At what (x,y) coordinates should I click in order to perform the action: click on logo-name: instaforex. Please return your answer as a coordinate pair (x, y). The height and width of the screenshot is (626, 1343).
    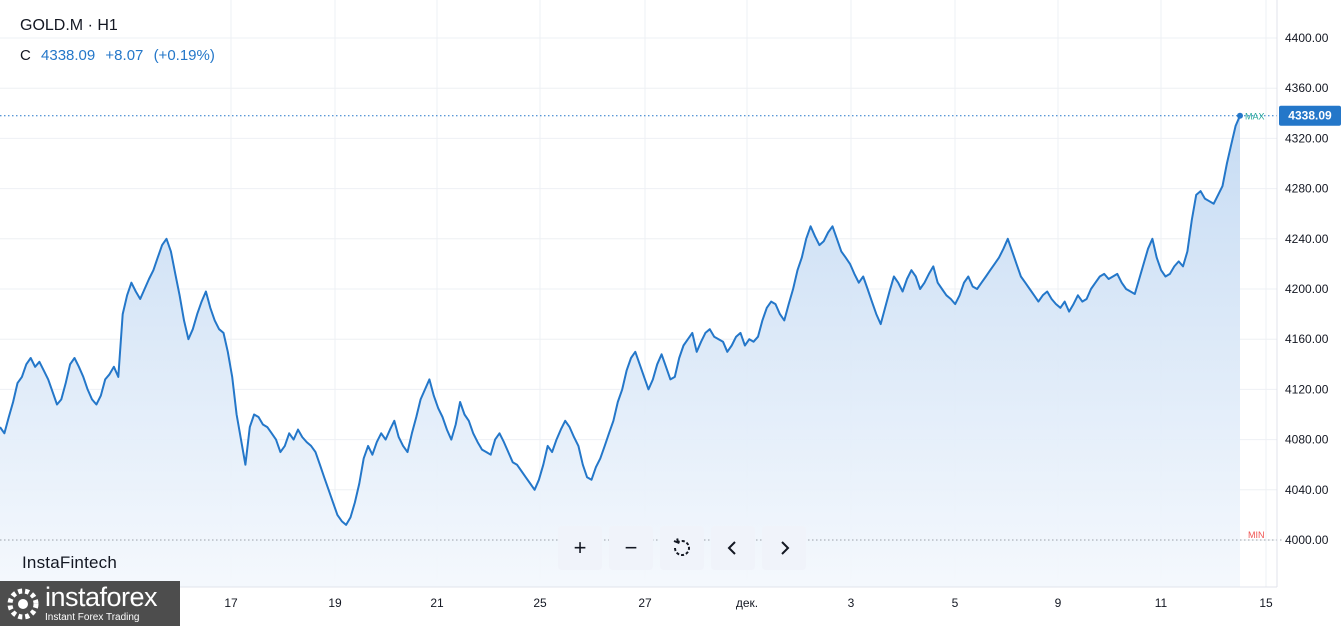
    Looking at the image, I should click on (101, 597).